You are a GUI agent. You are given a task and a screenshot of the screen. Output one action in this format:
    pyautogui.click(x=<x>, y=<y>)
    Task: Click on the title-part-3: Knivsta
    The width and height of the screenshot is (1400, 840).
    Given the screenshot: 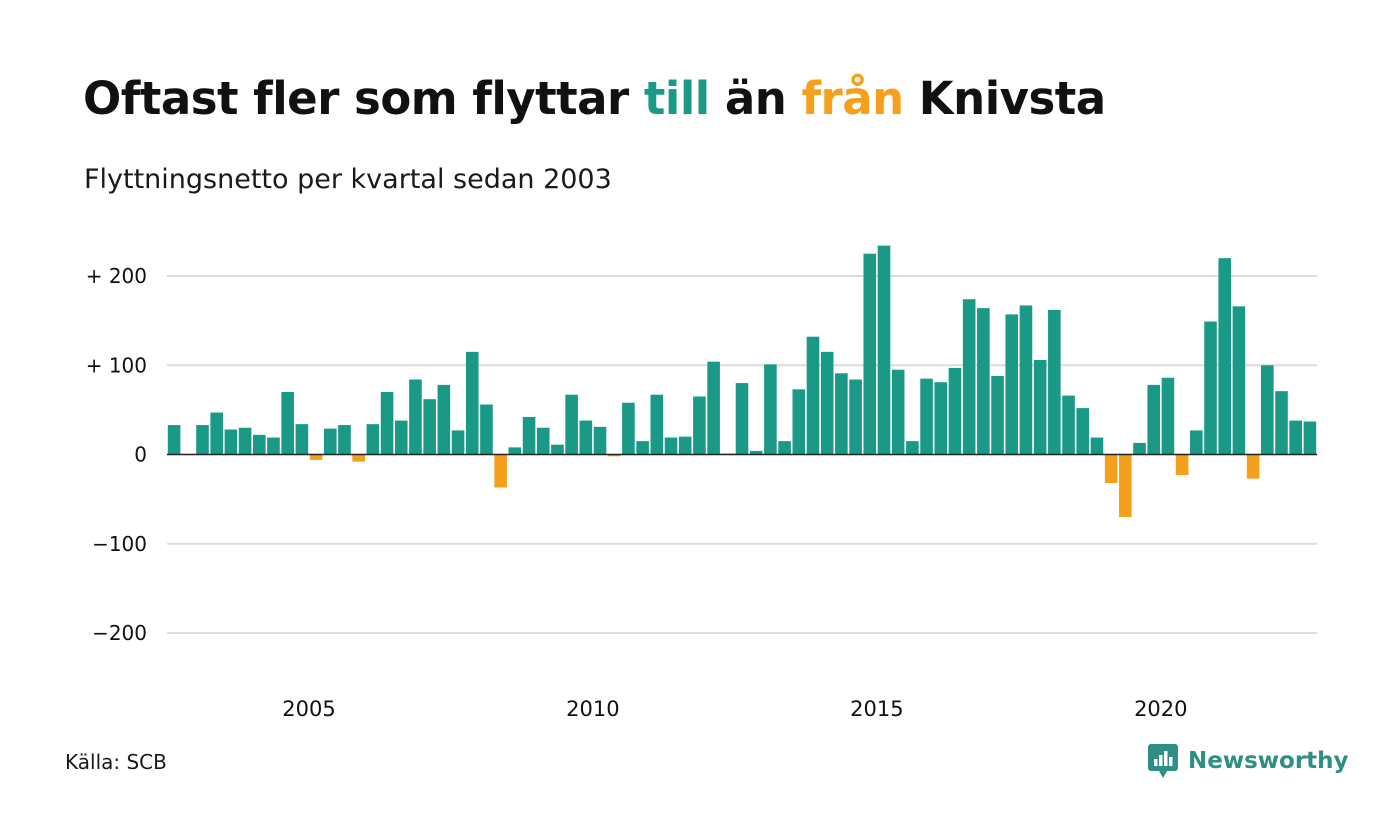 What is the action you would take?
    pyautogui.click(x=1004, y=98)
    